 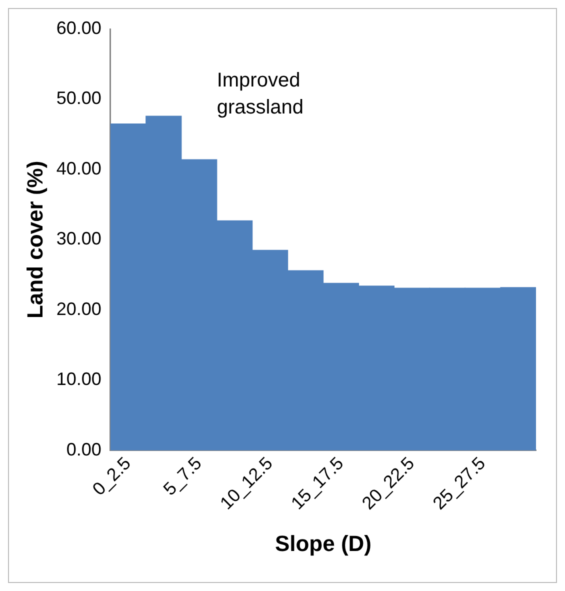 I want to click on annotation: Improved grassland, so click(x=260, y=94).